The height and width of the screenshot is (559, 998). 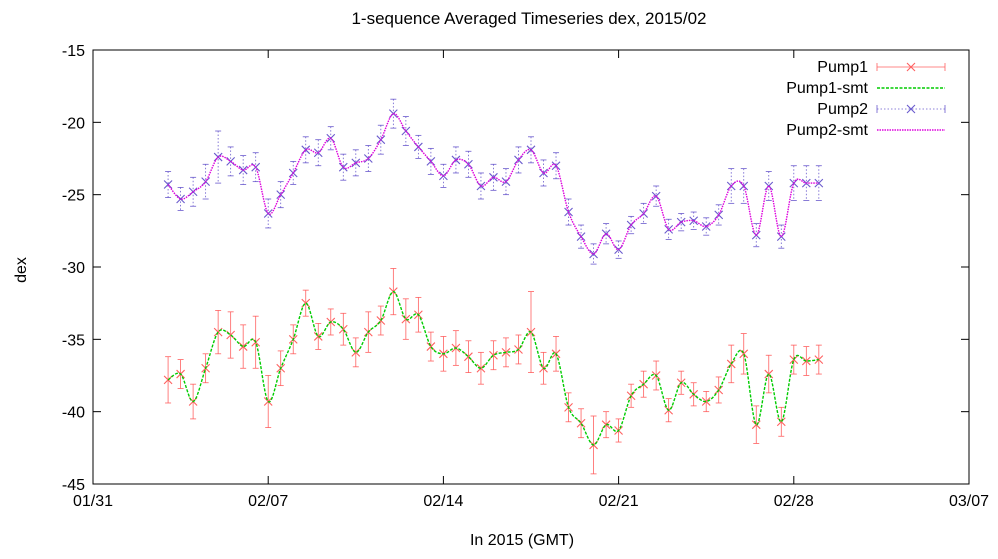 What do you see at coordinates (93, 501) in the screenshot?
I see `x-tick-label: 01/31` at bounding box center [93, 501].